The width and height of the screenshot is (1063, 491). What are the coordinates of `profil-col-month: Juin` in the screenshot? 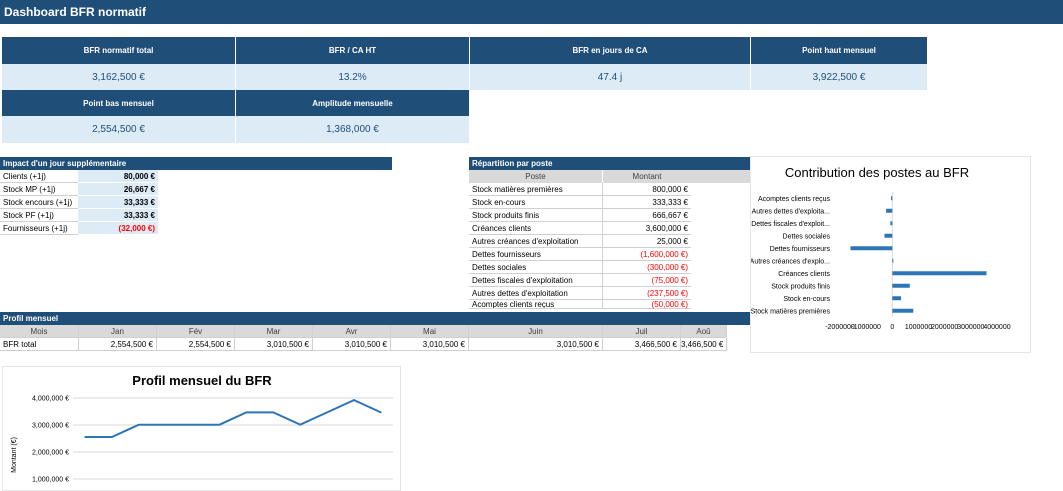 It's located at (536, 331).